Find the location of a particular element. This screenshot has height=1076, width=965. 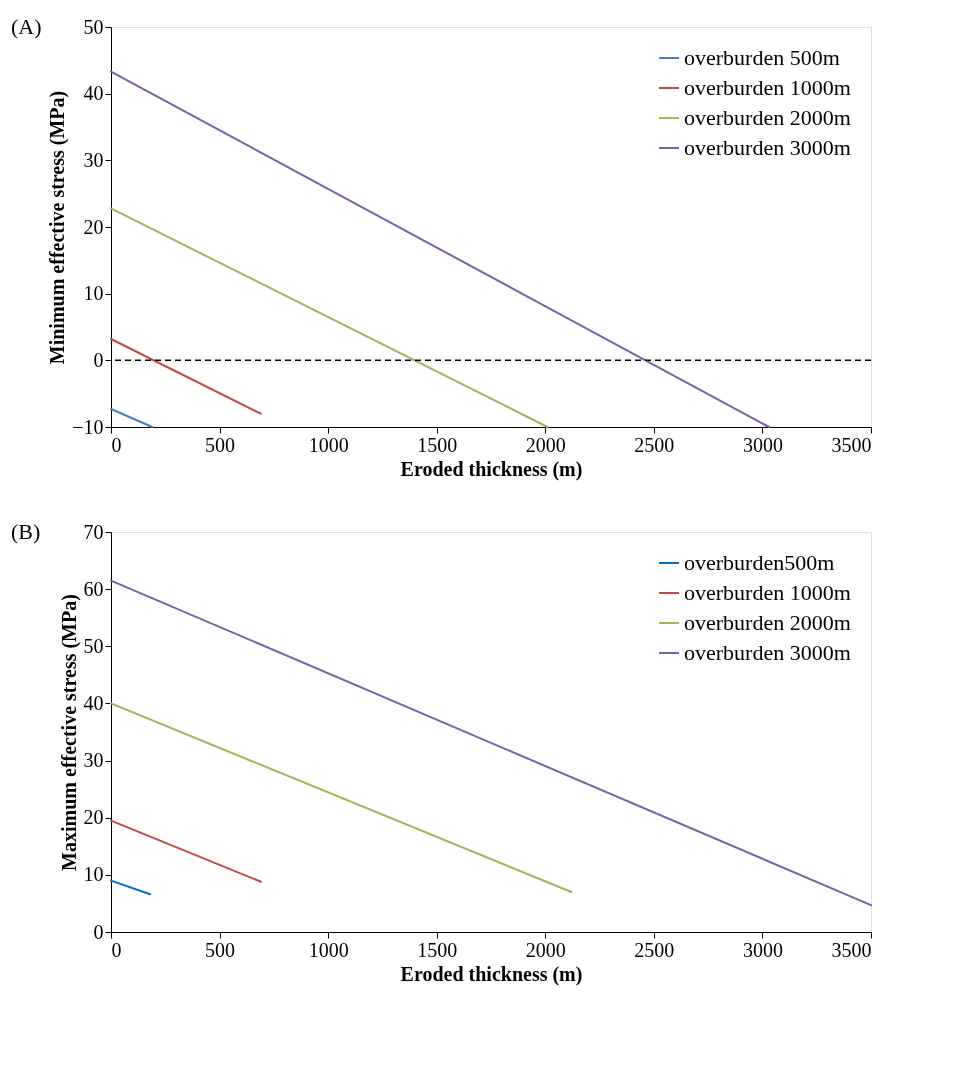

y-tick-label: −10 is located at coordinates (88, 426).